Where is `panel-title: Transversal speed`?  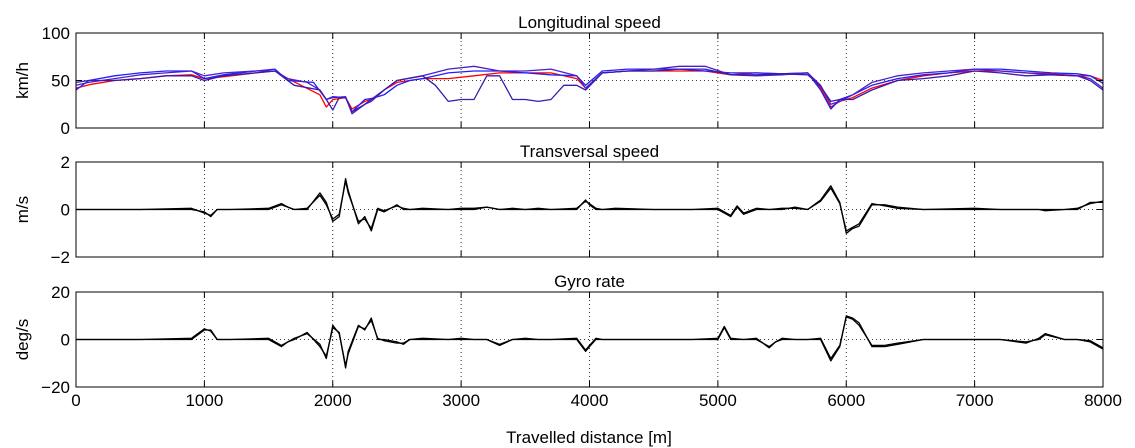 panel-title: Transversal speed is located at coordinates (589, 151).